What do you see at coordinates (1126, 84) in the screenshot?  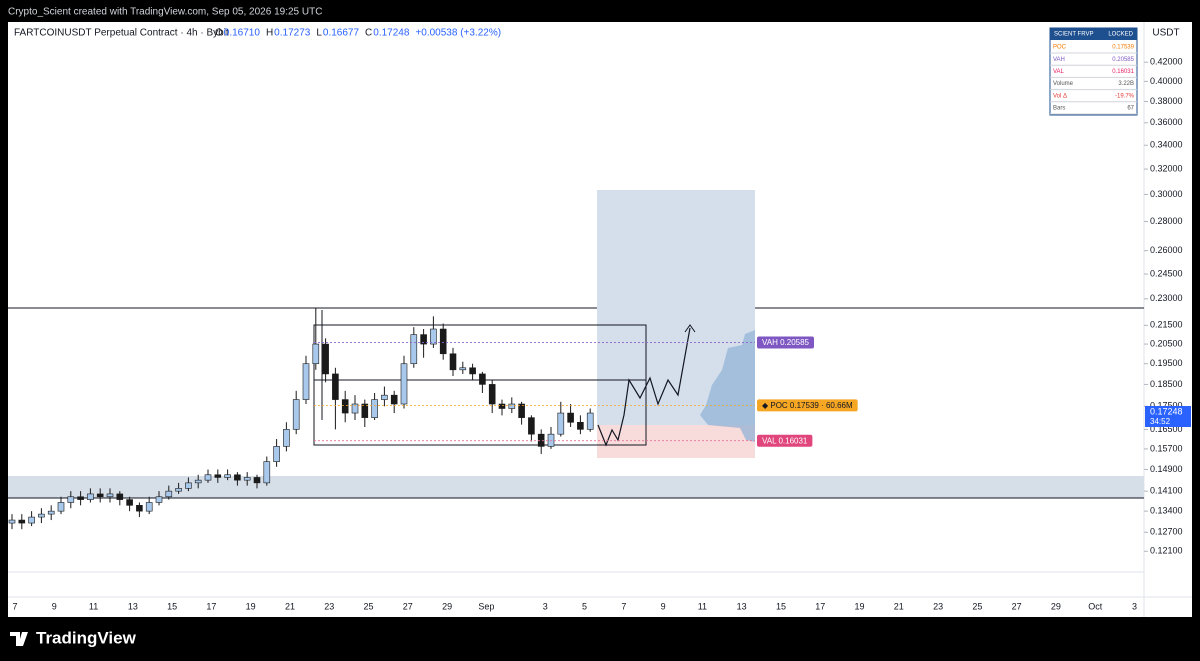 I see `table-value: 3.22B` at bounding box center [1126, 84].